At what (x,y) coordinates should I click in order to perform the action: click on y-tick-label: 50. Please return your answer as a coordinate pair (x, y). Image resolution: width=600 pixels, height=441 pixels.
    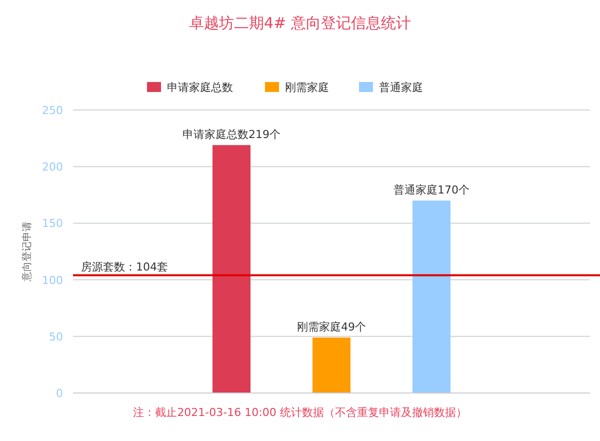
    Looking at the image, I should click on (56, 337).